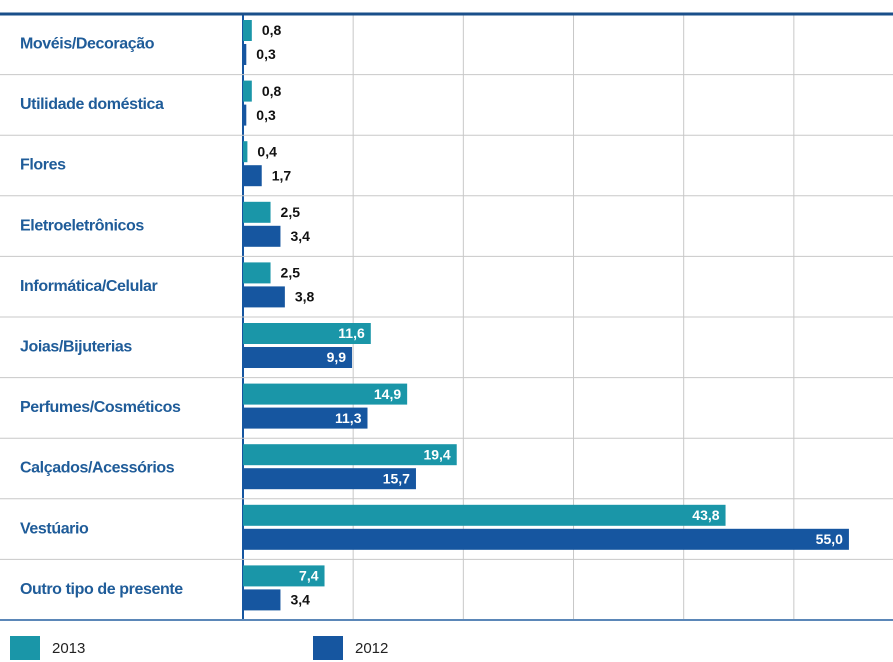 Image resolution: width=893 pixels, height=662 pixels. I want to click on value-label: 0,4, so click(267, 151).